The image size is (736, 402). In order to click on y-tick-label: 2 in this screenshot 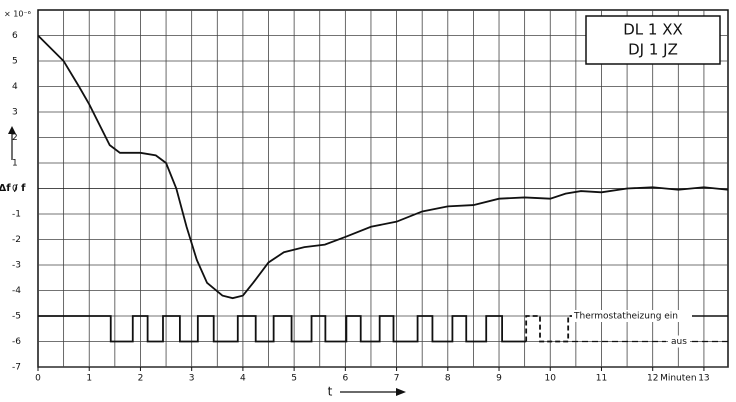, I will do `click(15, 138)`.